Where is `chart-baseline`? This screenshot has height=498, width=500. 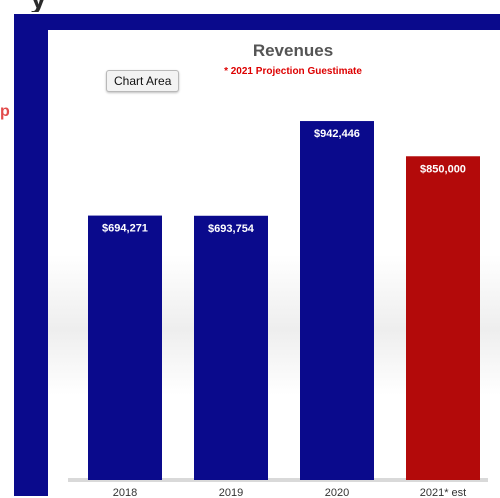 chart-baseline is located at coordinates (278, 480).